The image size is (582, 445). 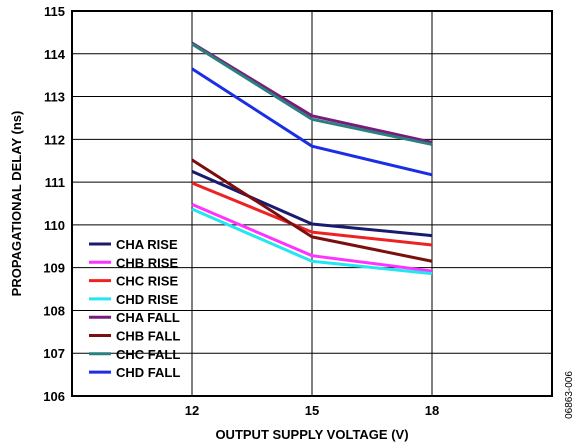 I want to click on y-tick-label: 107, so click(x=54, y=353).